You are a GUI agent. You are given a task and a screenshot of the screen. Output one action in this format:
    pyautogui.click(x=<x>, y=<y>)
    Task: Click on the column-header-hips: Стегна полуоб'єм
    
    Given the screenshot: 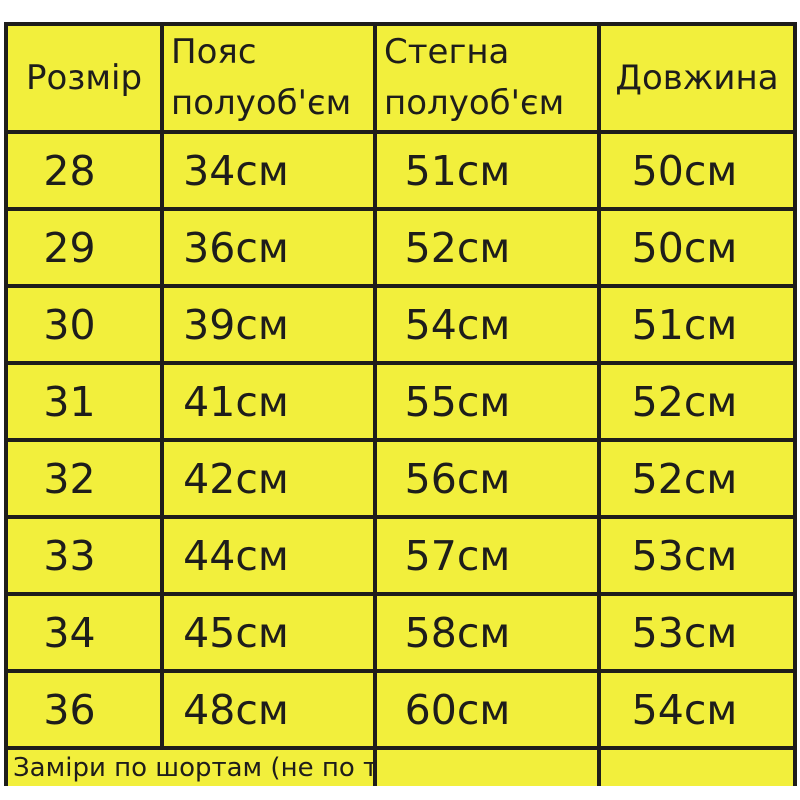 What is the action you would take?
    pyautogui.click(x=487, y=78)
    